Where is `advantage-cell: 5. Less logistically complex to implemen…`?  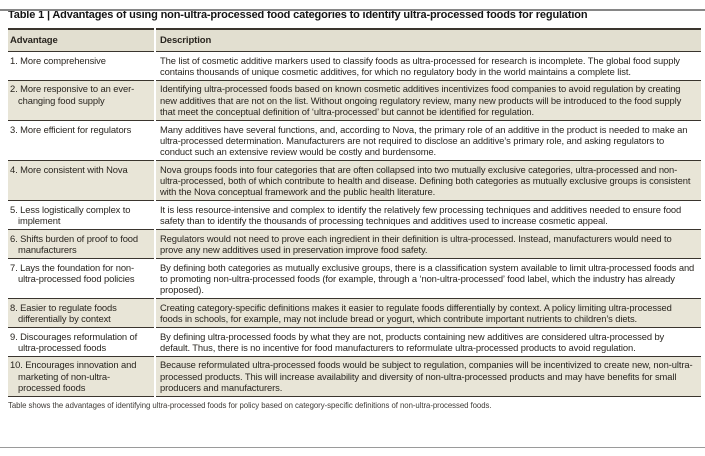 advantage-cell: 5. Less logistically complex to implemen… is located at coordinates (81, 216).